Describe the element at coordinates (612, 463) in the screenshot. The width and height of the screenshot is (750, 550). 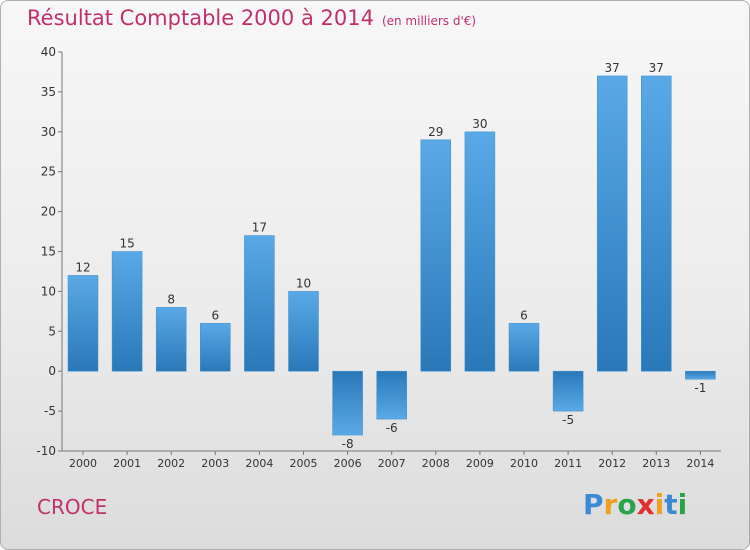
I see `x-tick-label: 2012` at that location.